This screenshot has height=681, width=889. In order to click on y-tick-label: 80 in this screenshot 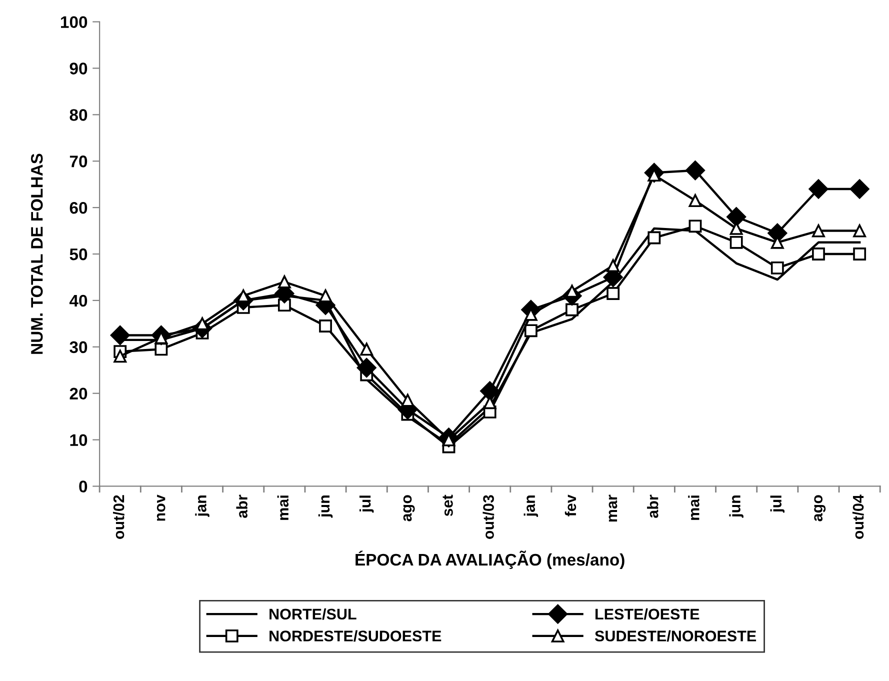, I will do `click(79, 115)`.